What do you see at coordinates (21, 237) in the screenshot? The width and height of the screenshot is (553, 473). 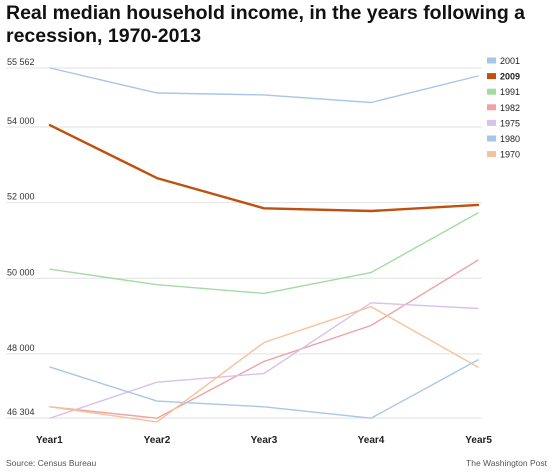 I see `y-axis: 55 562 54 000 52 000 50 000 48 000 46 304` at bounding box center [21, 237].